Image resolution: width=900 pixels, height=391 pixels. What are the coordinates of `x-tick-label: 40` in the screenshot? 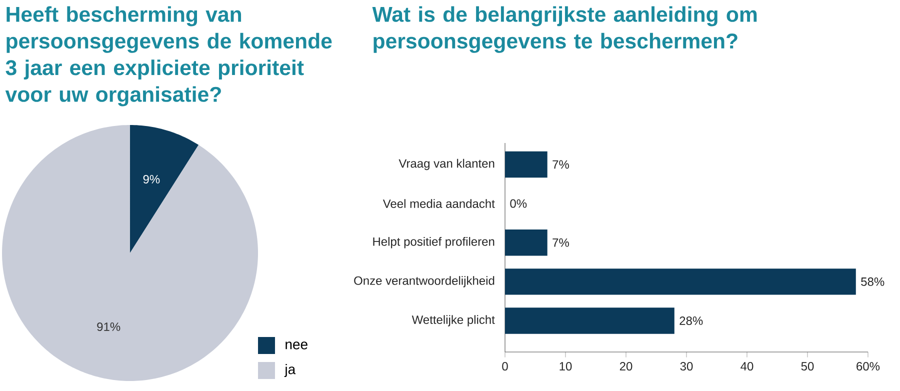 It's located at (747, 366).